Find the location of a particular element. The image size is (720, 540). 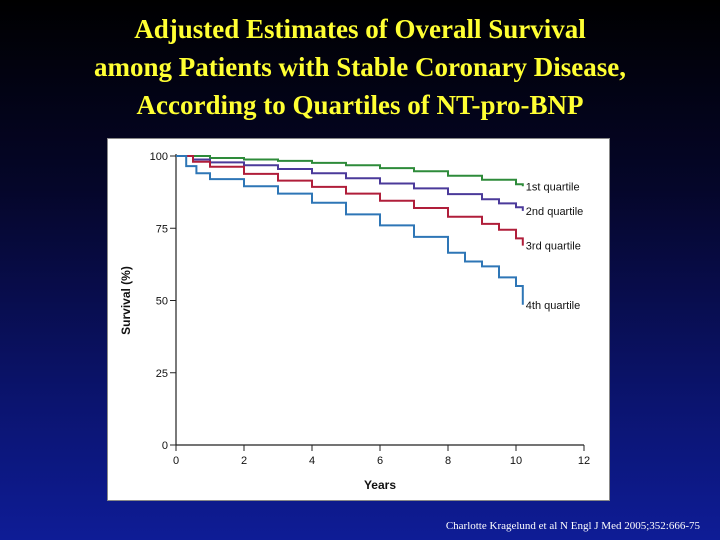

y-tick-label: 25 is located at coordinates (162, 374).